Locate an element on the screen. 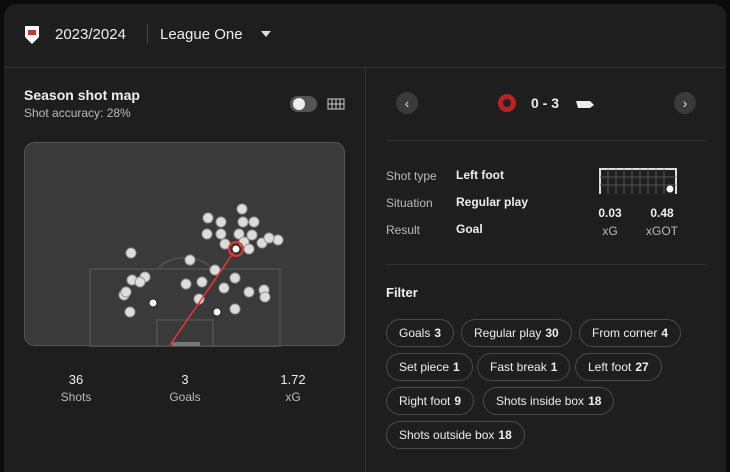 The height and width of the screenshot is (472, 730). filter-chip: Right foot 9 is located at coordinates (430, 401).